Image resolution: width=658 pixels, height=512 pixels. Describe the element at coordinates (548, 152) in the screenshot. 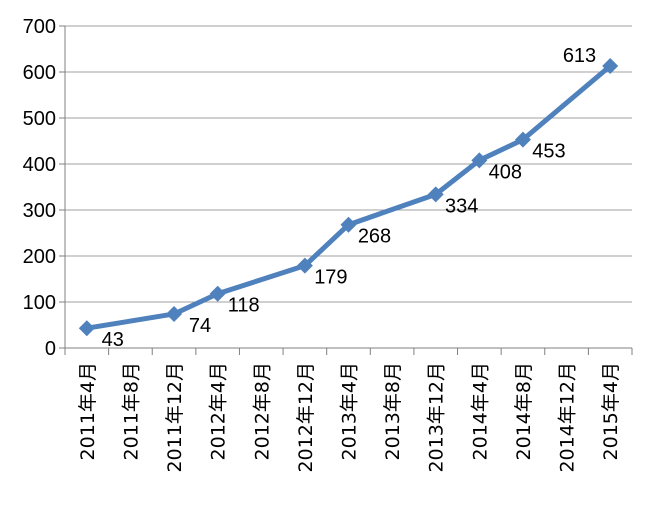

I see `data-label: 453` at that location.